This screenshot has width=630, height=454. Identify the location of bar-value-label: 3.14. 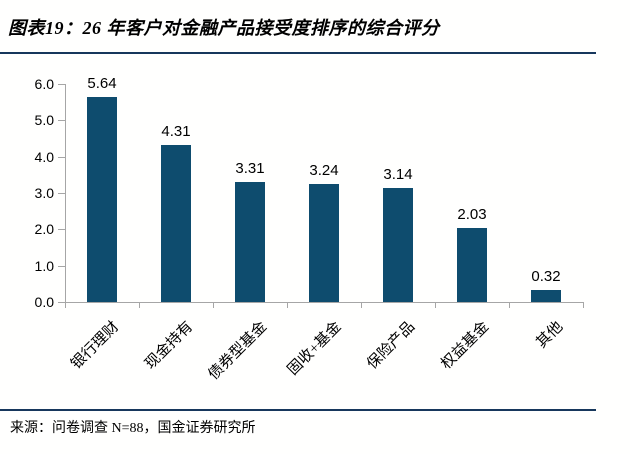
(398, 174).